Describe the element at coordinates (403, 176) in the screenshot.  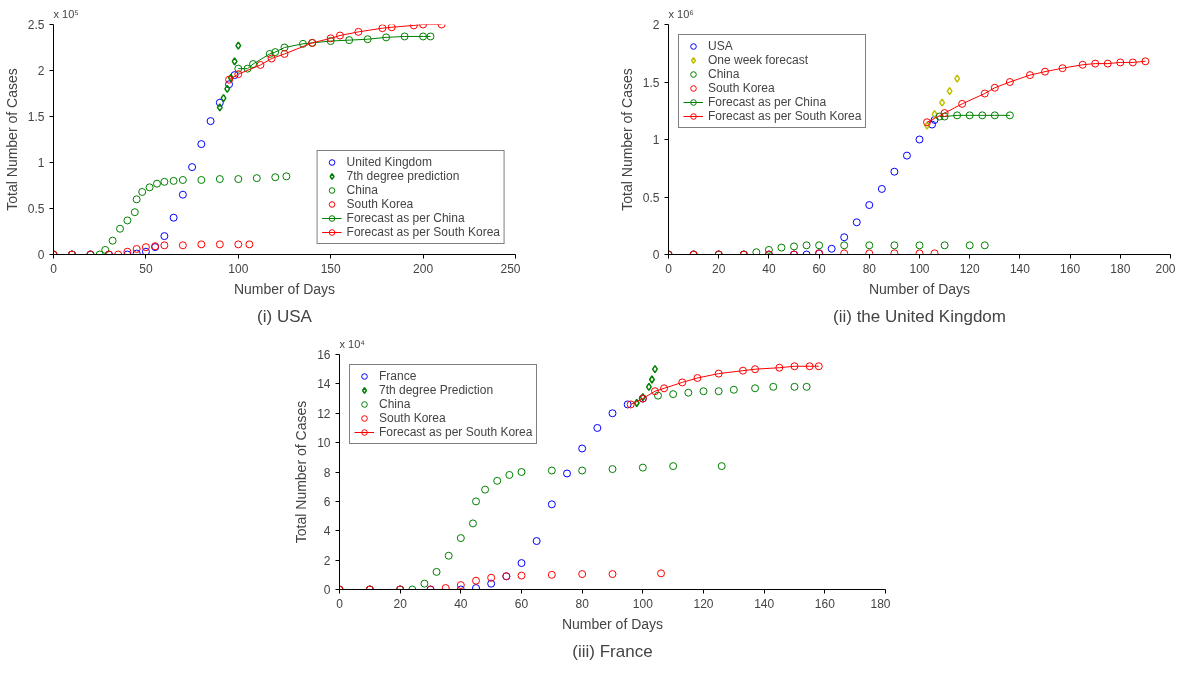
I see `legend-label: 7th degree prediction` at that location.